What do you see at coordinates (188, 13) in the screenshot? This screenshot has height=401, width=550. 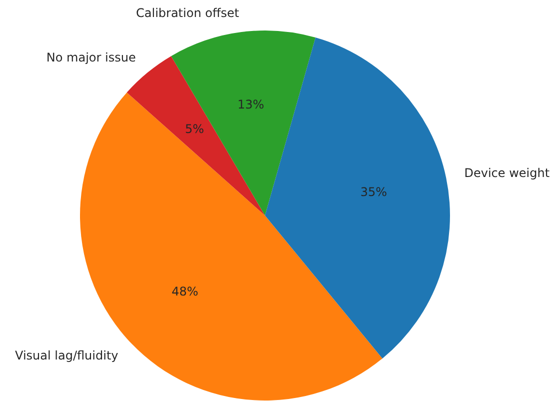 I see `slice-label: Calibration offset` at bounding box center [188, 13].